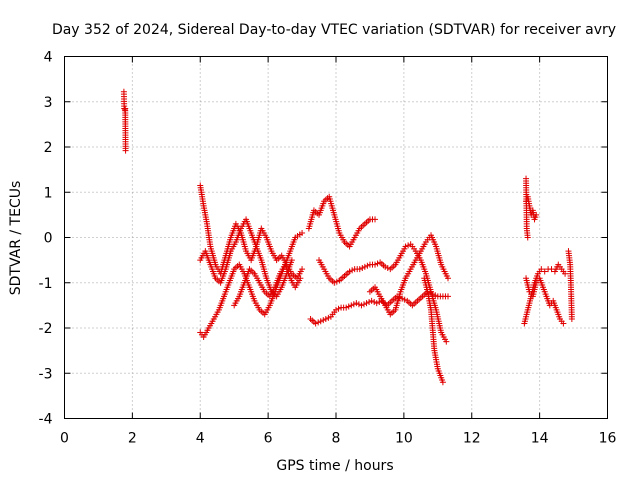 The image size is (640, 480). What do you see at coordinates (48, 103) in the screenshot?
I see `y-tick-label: 3` at bounding box center [48, 103].